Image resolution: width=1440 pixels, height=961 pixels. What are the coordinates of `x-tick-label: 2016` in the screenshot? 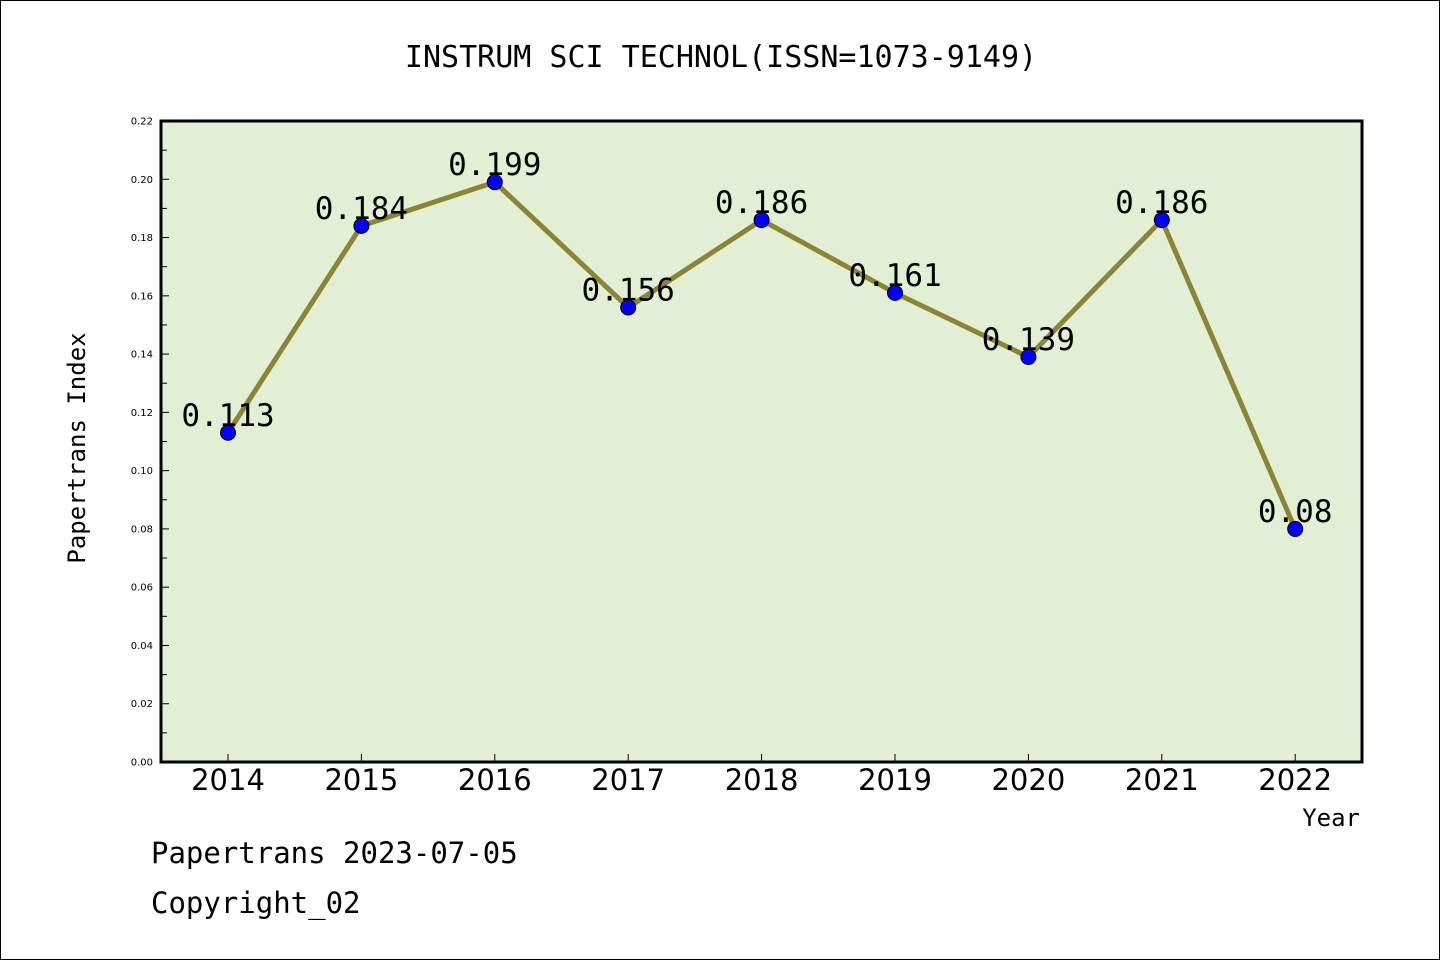 It's located at (495, 780).